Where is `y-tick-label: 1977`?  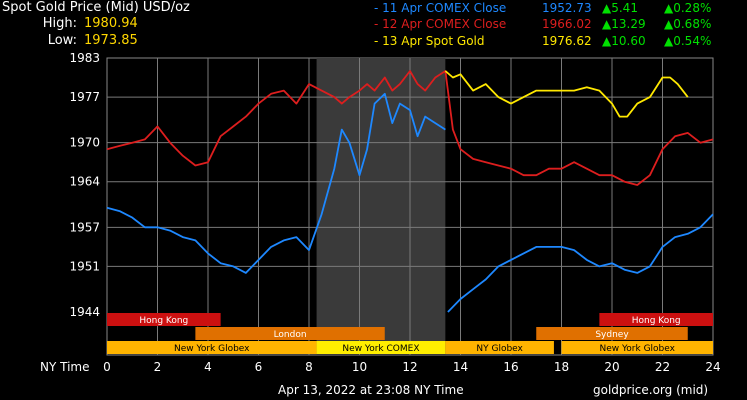
y-tick-label: 1977 is located at coordinates (84, 97).